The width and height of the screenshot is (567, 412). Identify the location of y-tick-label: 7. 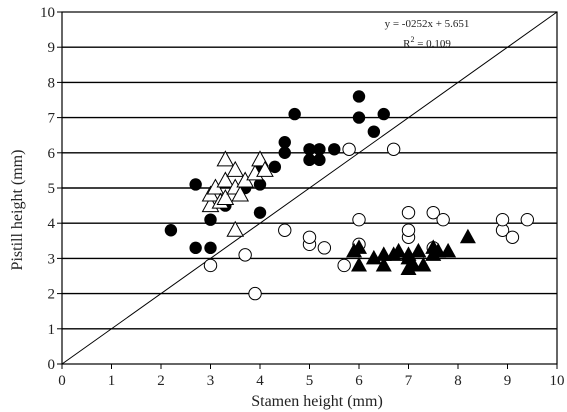
(52, 119).